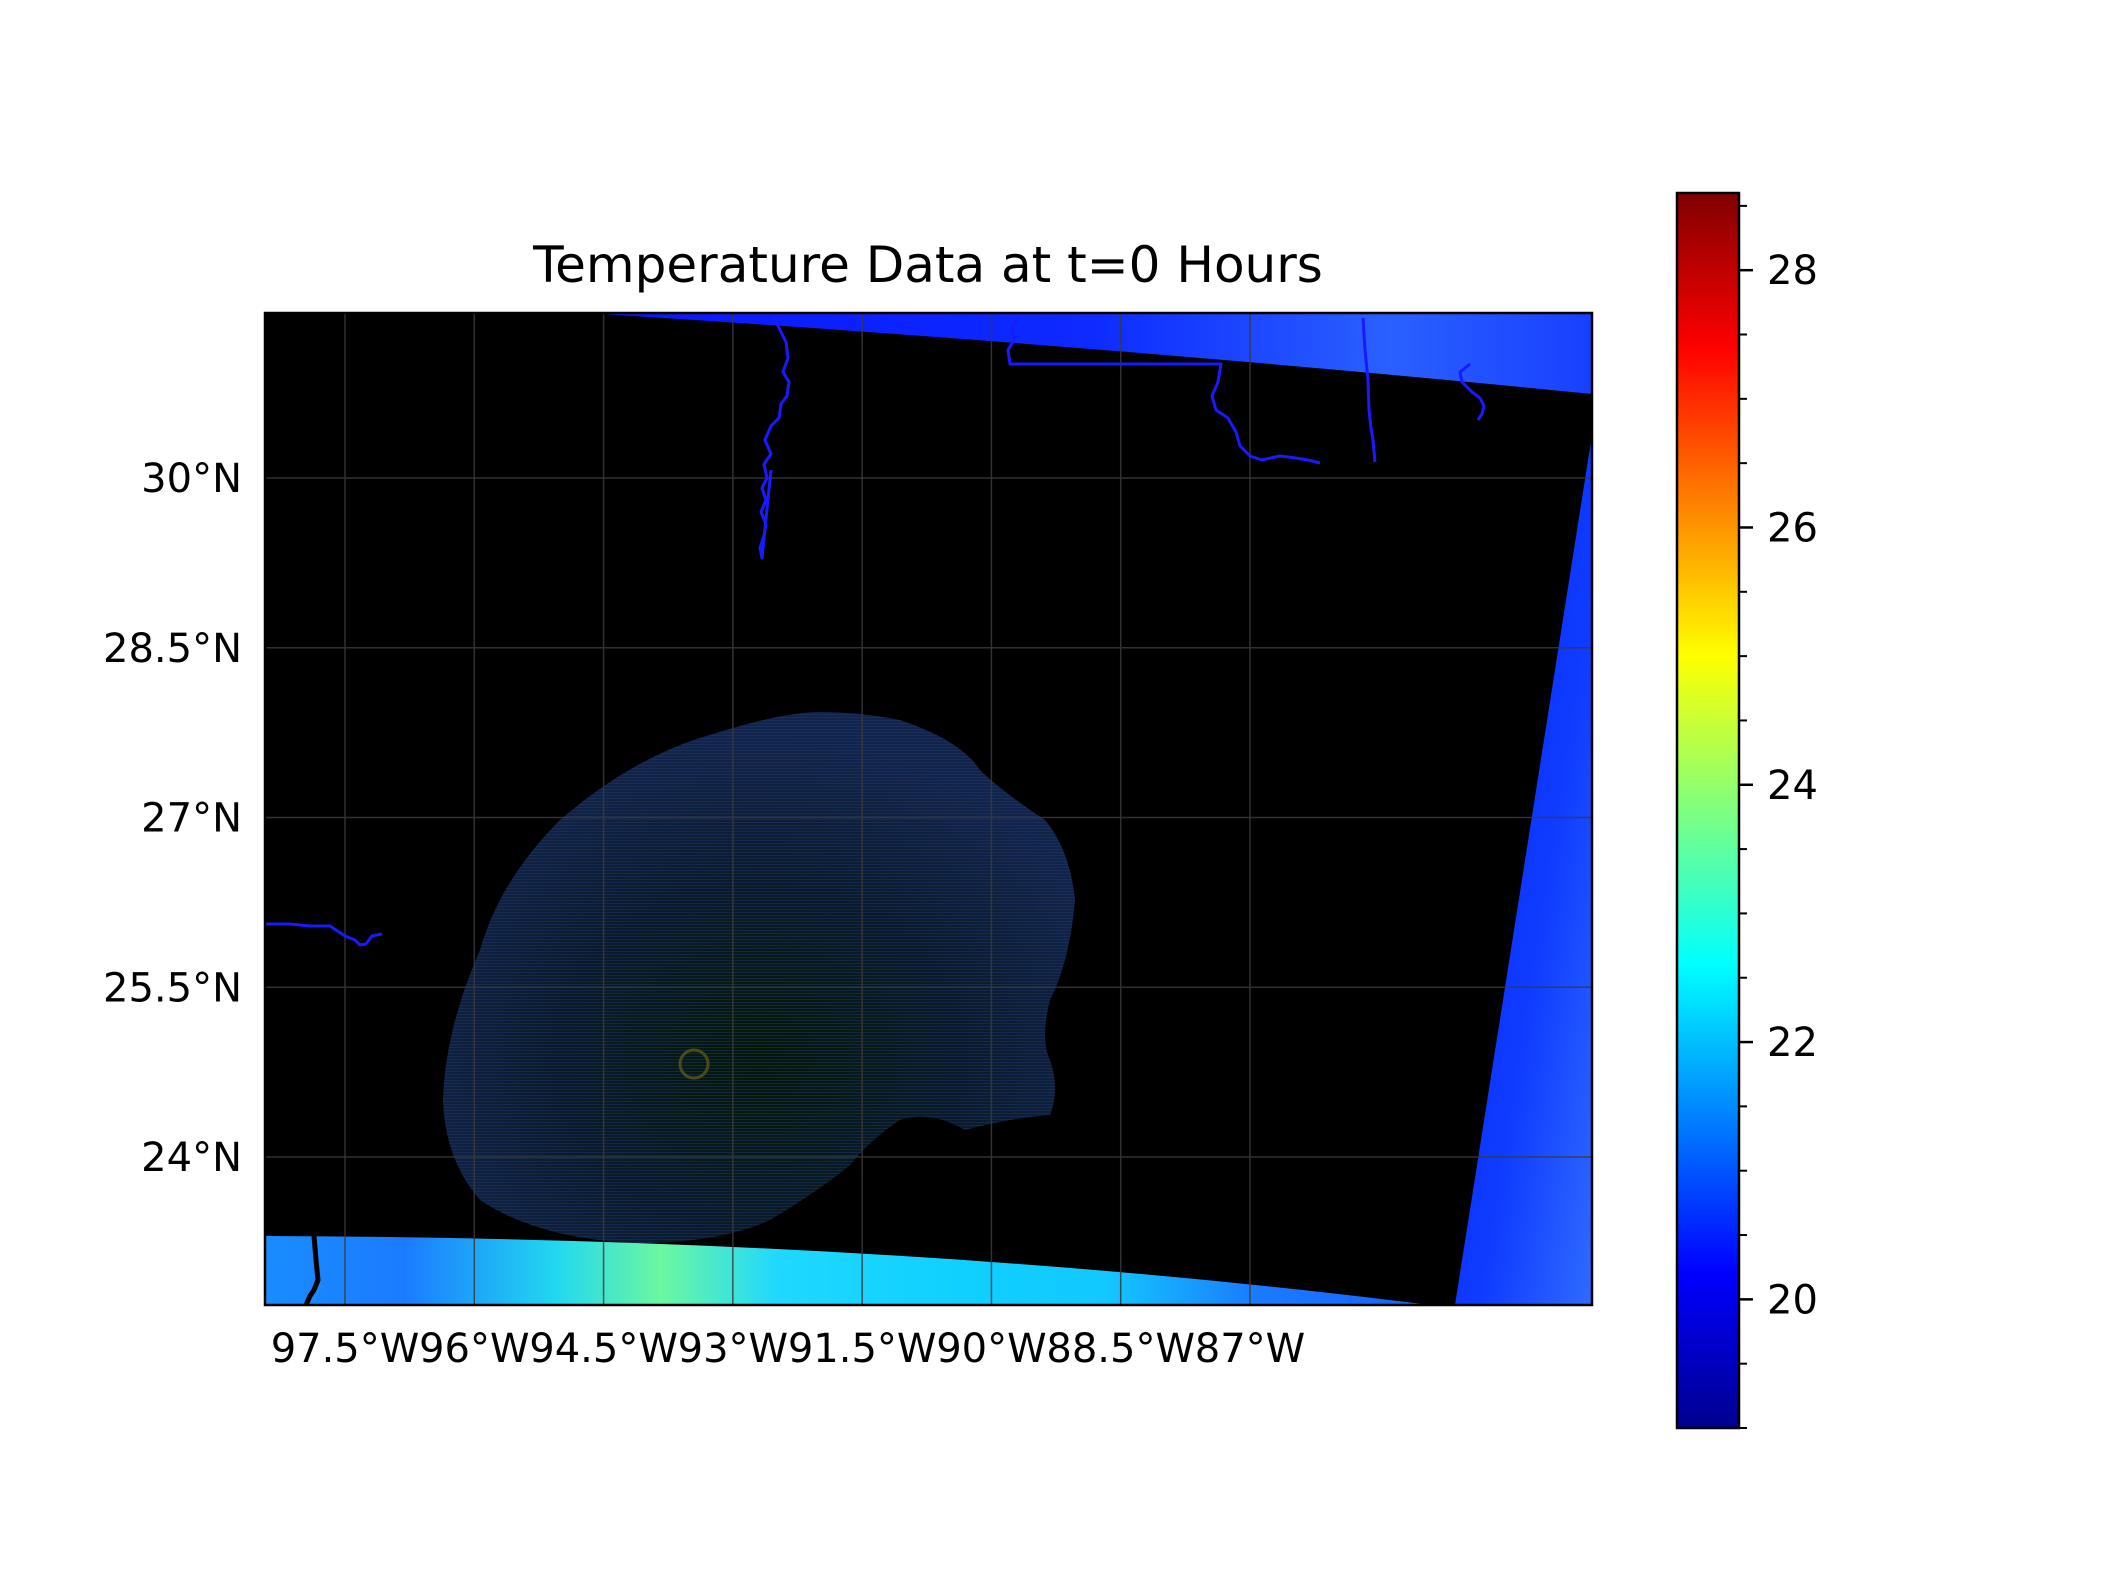  What do you see at coordinates (847, 1270) in the screenshot?
I see `south-data-swath` at bounding box center [847, 1270].